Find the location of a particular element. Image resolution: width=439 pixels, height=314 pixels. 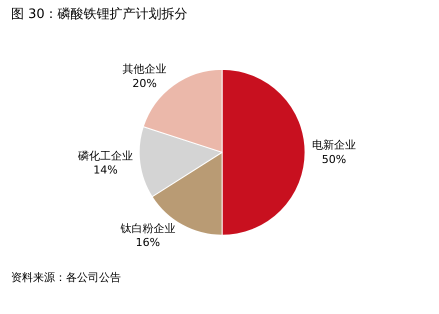

data-label: 16% is located at coordinates (148, 243).